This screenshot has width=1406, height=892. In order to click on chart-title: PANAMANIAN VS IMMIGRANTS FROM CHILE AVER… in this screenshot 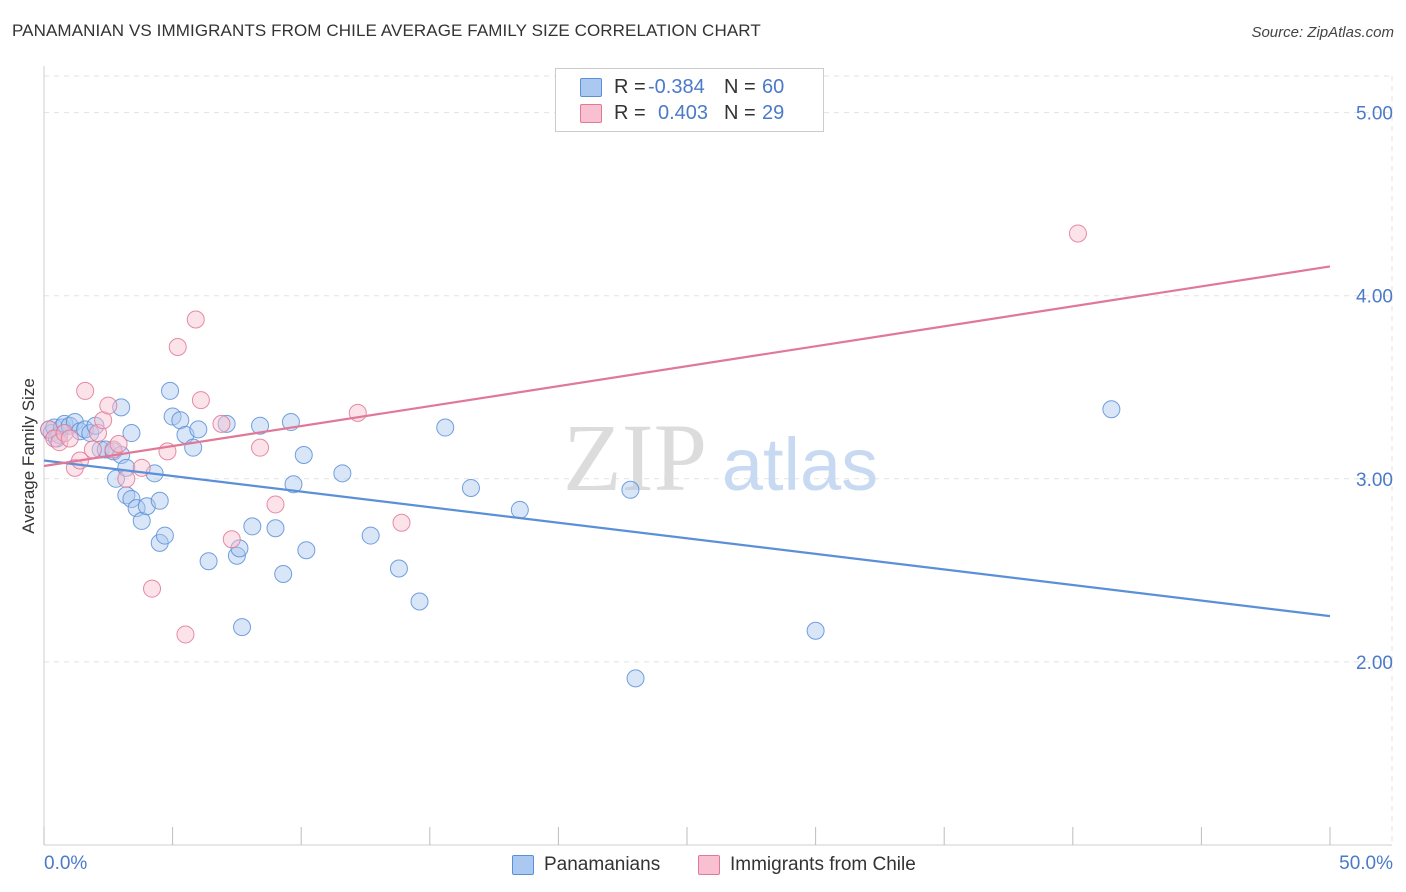, I will do `click(386, 30)`.